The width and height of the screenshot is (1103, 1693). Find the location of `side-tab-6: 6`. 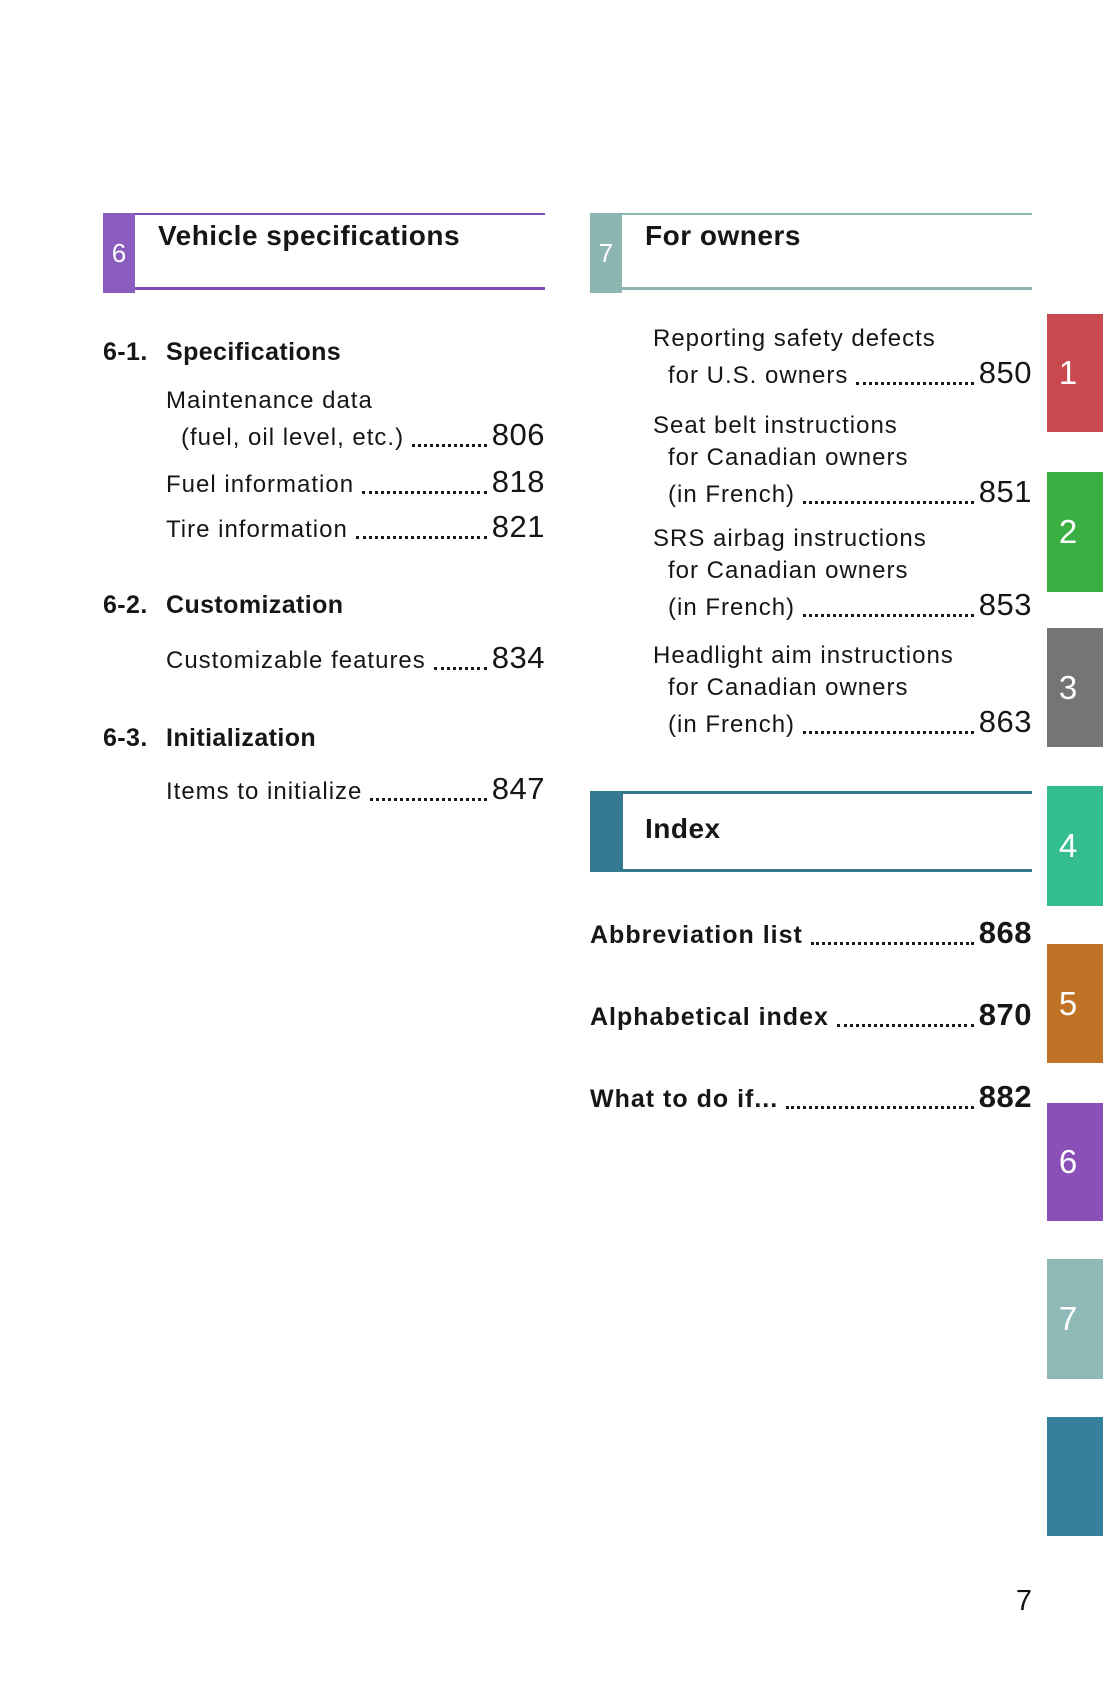

side-tab-6: 6 is located at coordinates (1075, 1162).